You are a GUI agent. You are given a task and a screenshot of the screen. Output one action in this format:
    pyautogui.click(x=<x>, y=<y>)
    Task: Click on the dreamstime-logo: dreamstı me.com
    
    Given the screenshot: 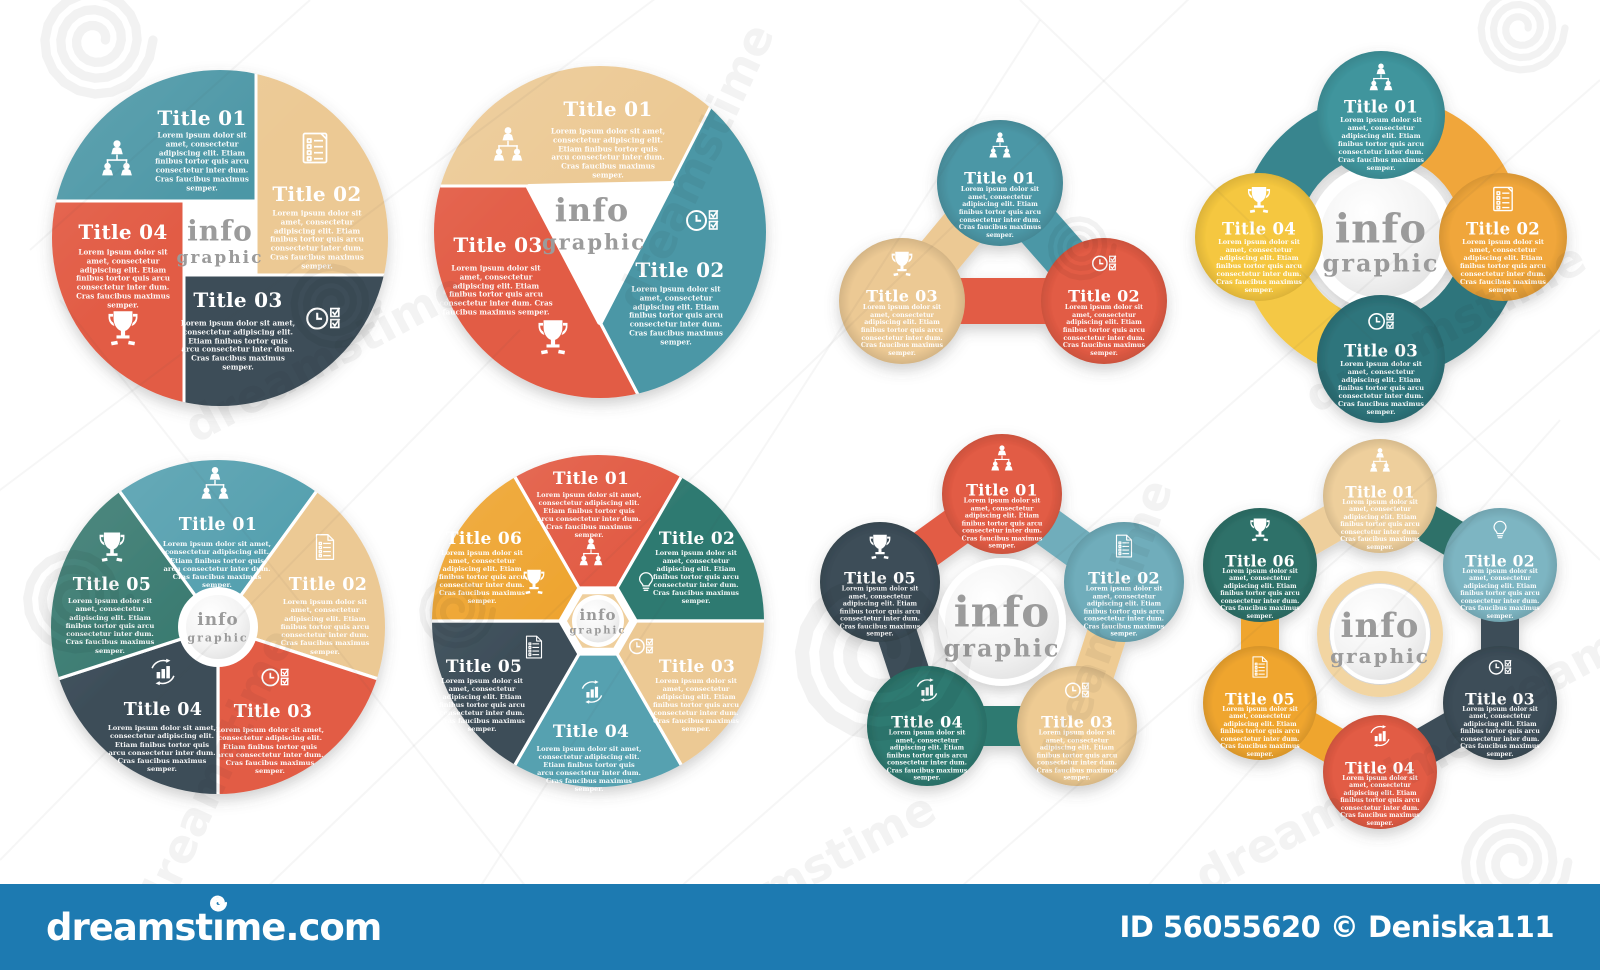 What is the action you would take?
    pyautogui.click(x=214, y=921)
    